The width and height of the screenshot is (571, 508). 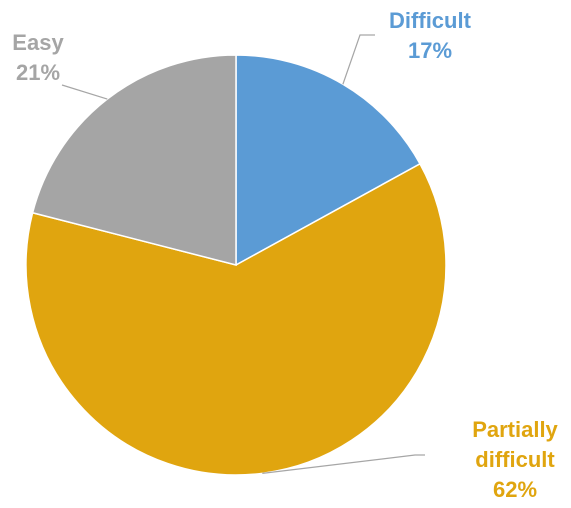 What do you see at coordinates (328, 160) in the screenshot?
I see `pie-slice` at bounding box center [328, 160].